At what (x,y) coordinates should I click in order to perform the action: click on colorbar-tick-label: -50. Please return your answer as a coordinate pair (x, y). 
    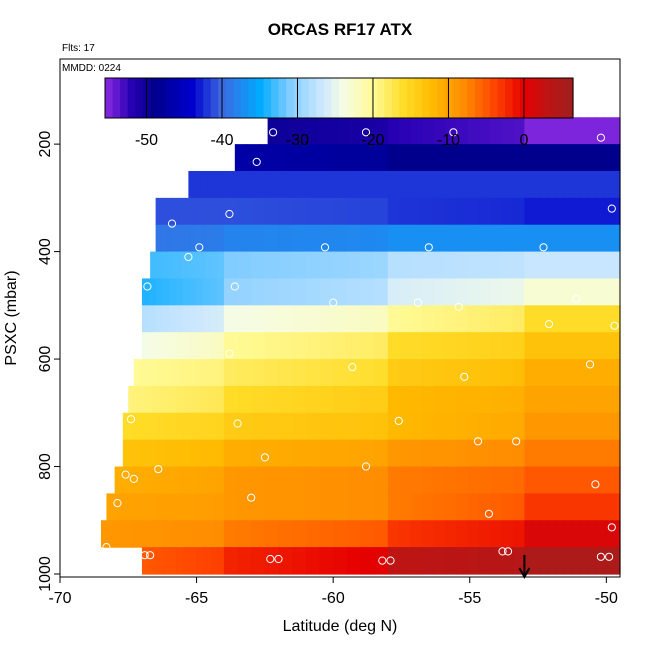
    Looking at the image, I should click on (146, 140).